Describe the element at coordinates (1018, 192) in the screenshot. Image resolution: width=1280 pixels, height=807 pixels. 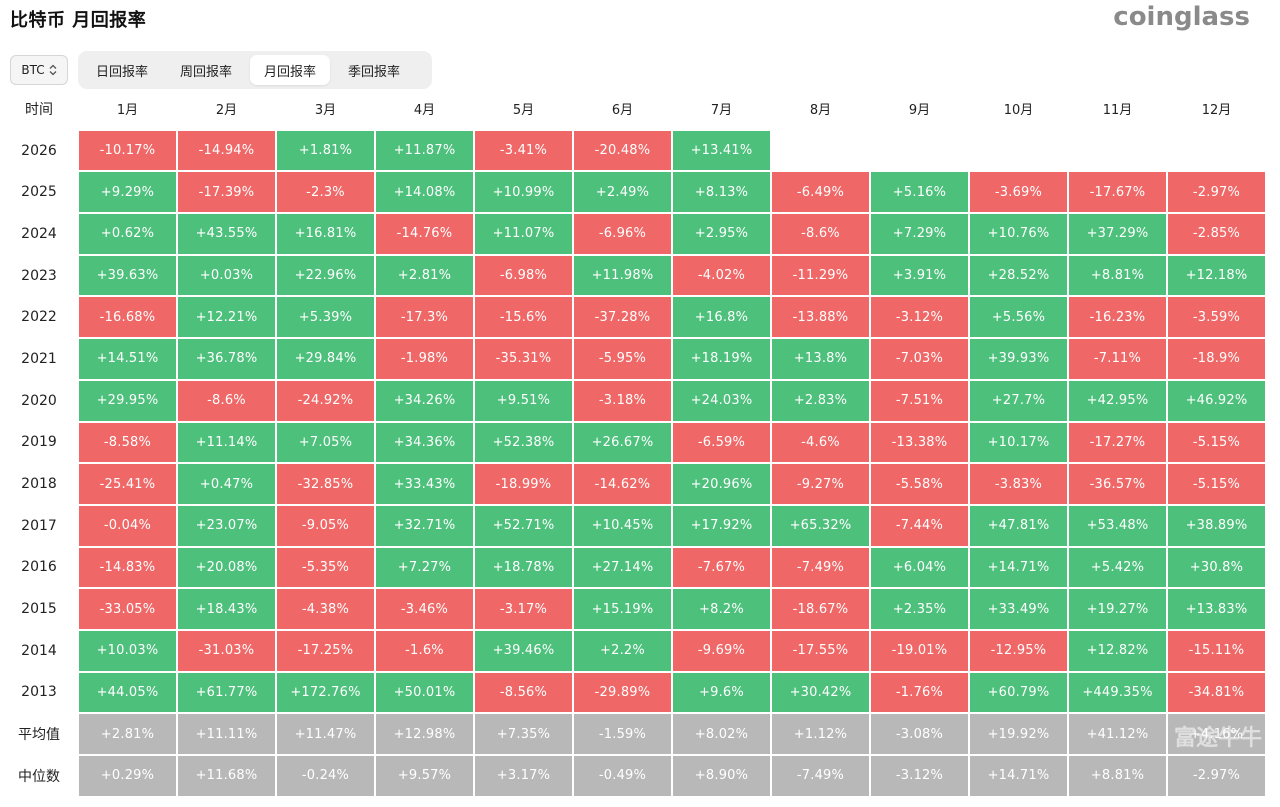
I see `return-cell: -3.69%` at that location.